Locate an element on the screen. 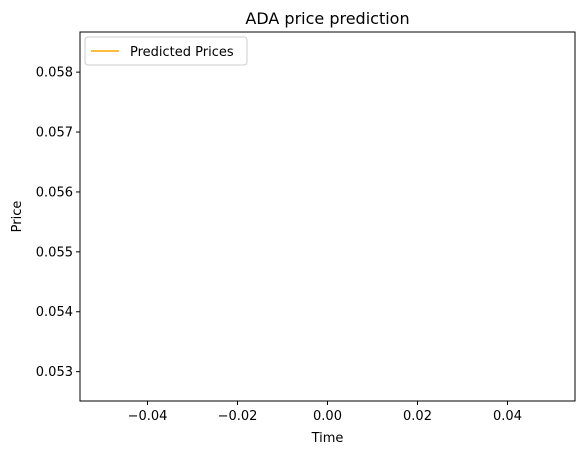 This screenshot has height=455, width=584. x-tick-label: 0.00 is located at coordinates (327, 416).